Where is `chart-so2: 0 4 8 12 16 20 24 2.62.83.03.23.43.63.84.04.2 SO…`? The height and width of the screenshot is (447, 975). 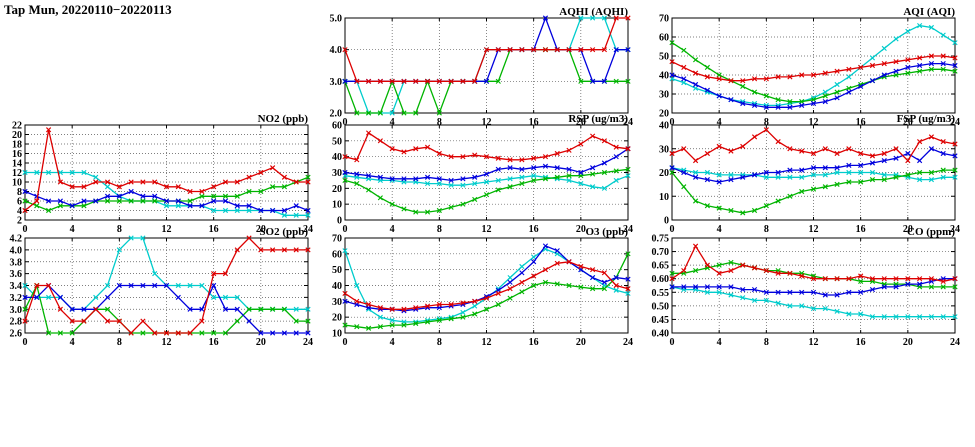
chart-so2: 0 4 8 12 16 20 24 2.62.83.03.23.43.63.84.04.2 SO… is located at coordinates (162, 287).